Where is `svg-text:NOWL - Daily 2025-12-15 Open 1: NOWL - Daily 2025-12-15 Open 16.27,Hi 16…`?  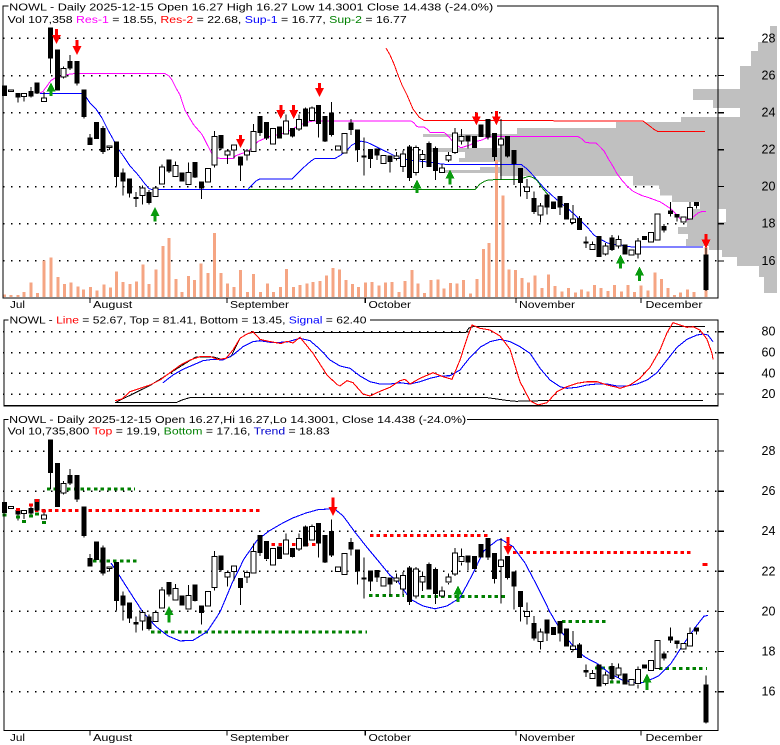 svg-text:NOWL - Daily 2025-12-15 Open 1: NOWL - Daily 2025-12-15 Open 16.27,Hi 16… is located at coordinates (237, 420).